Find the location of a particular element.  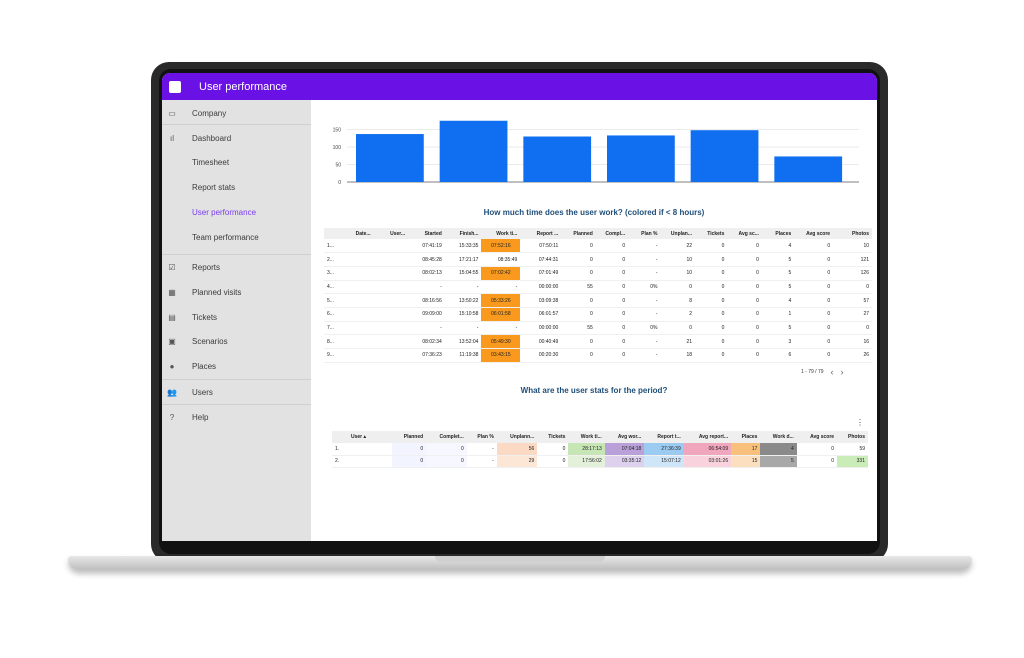

table-cell: 06:01:57 is located at coordinates (541, 314).